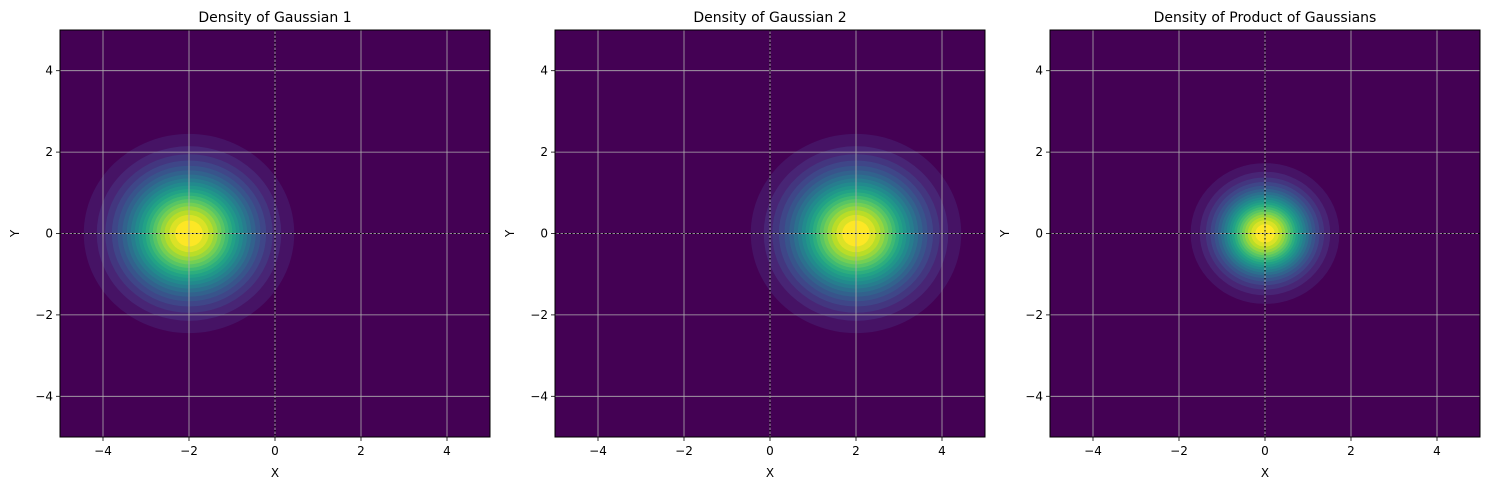  Describe the element at coordinates (274, 18) in the screenshot. I see `chart-title: Density of Gaussian 1` at that location.